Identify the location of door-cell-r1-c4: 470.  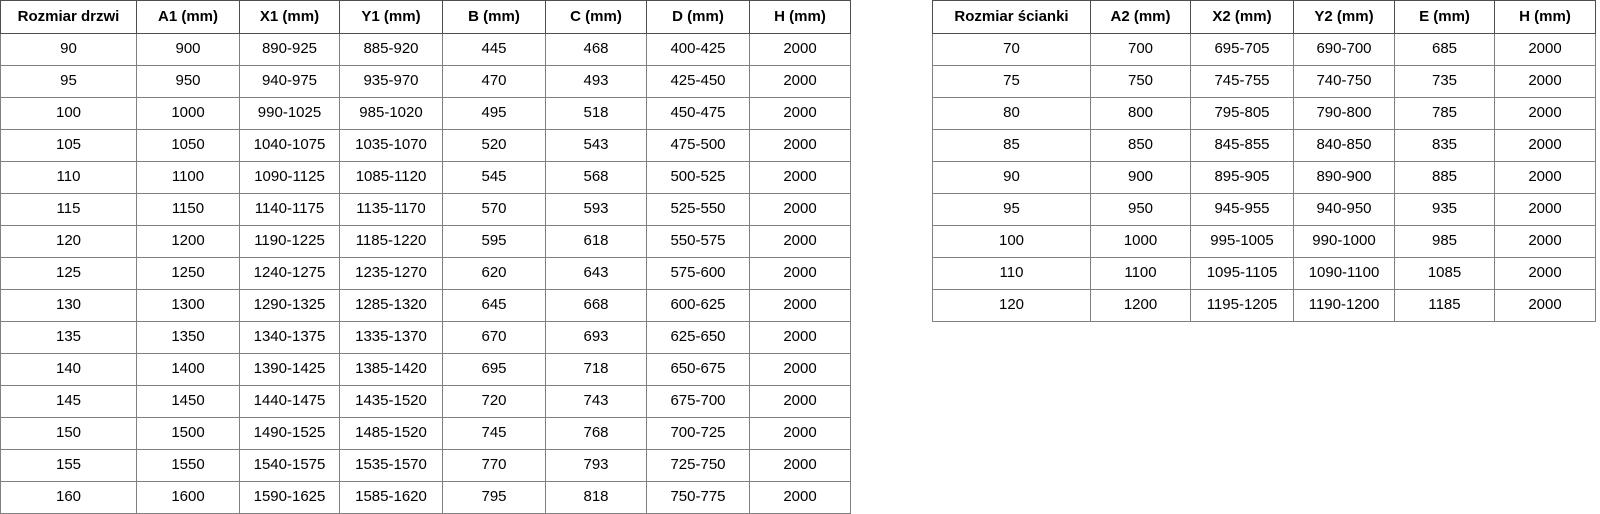
(494, 81).